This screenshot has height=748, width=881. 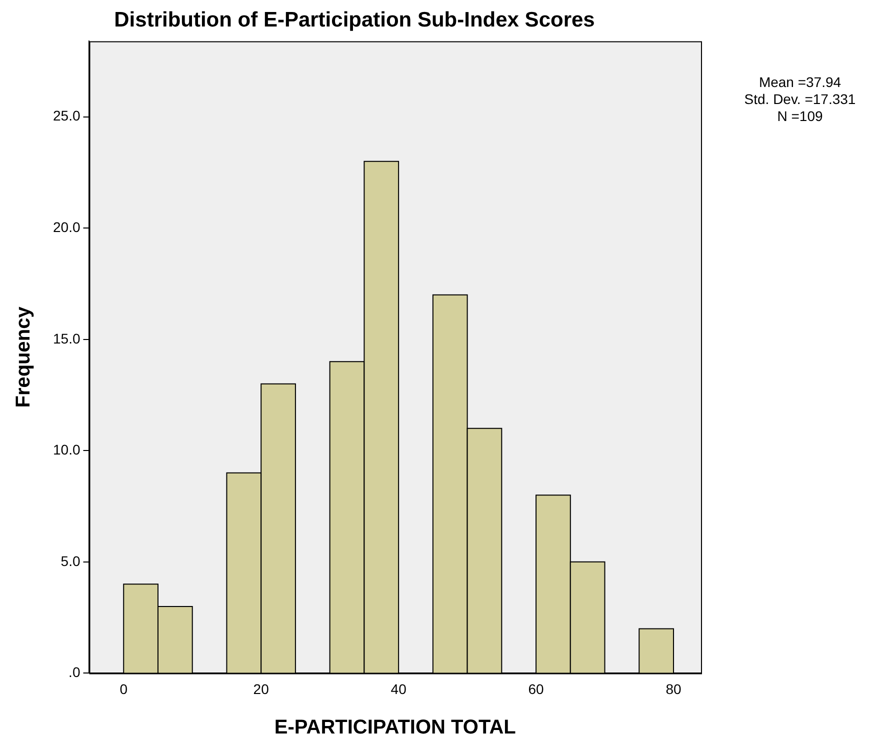 I want to click on text: N =109, so click(x=800, y=116).